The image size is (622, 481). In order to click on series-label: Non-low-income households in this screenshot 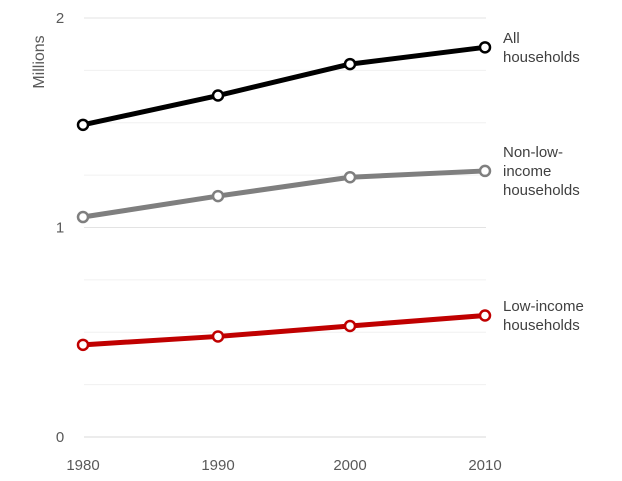, I will do `click(541, 171)`.